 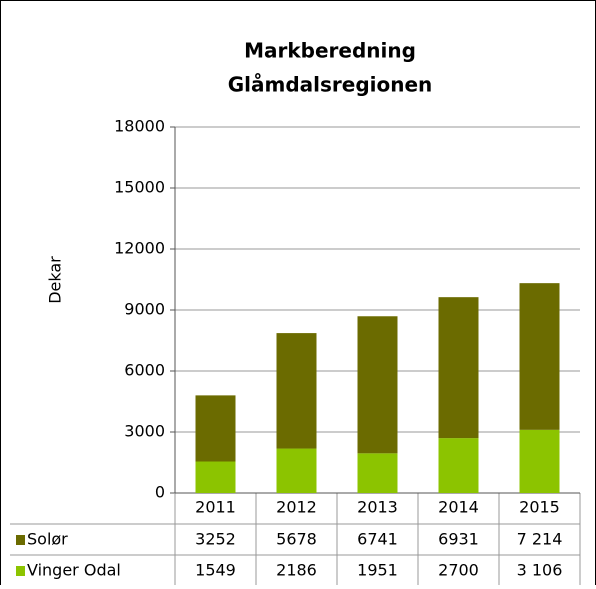 I want to click on table-value: 3252, so click(x=215, y=539).